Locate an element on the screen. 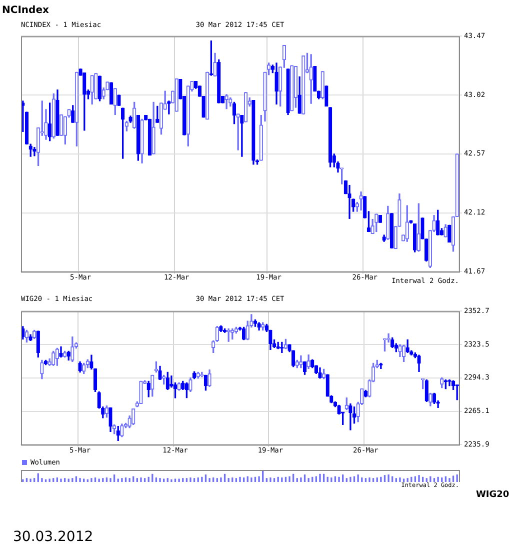 The height and width of the screenshot is (550, 509). text: WIG20 is located at coordinates (492, 495).